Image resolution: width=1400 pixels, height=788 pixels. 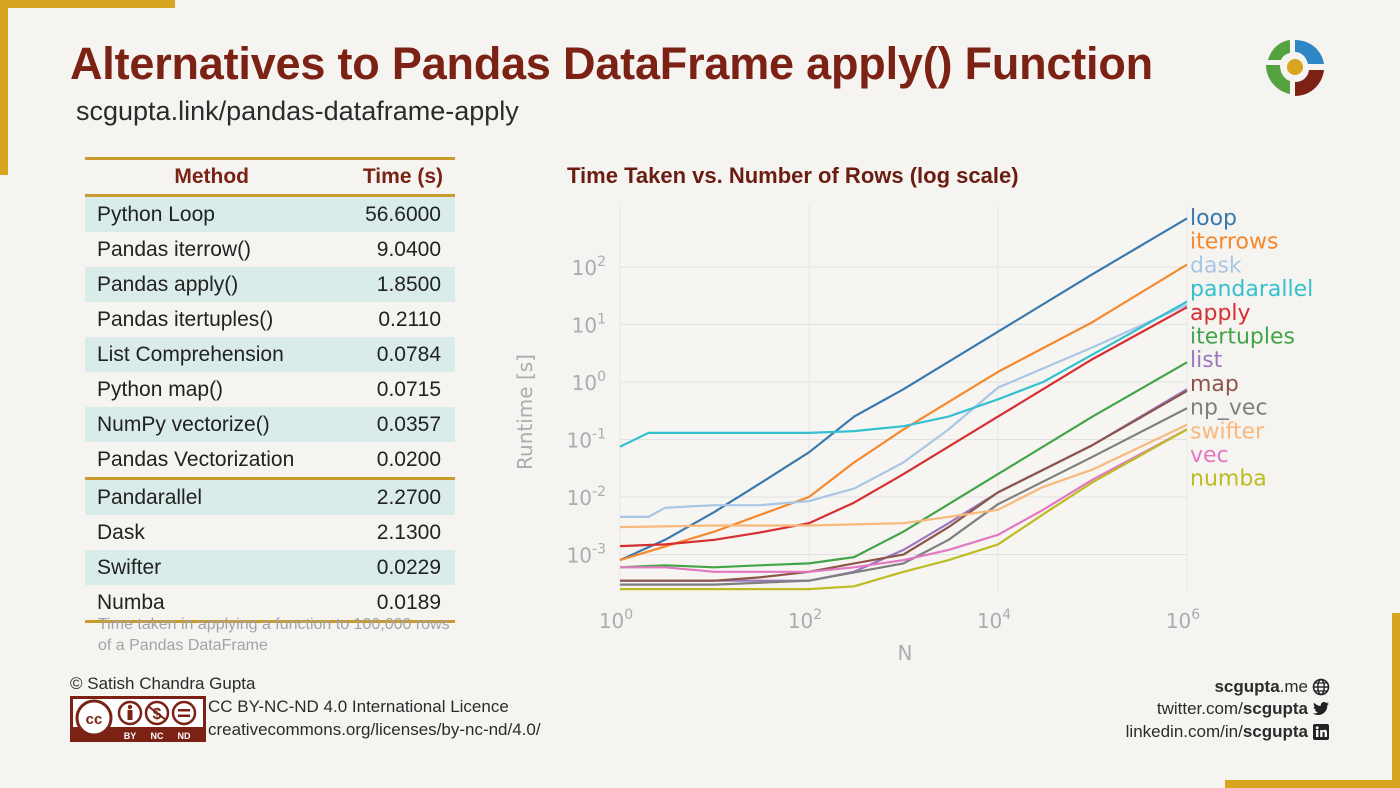 What do you see at coordinates (196, 459) in the screenshot?
I see `method-cell: Pandas Vectorization` at bounding box center [196, 459].